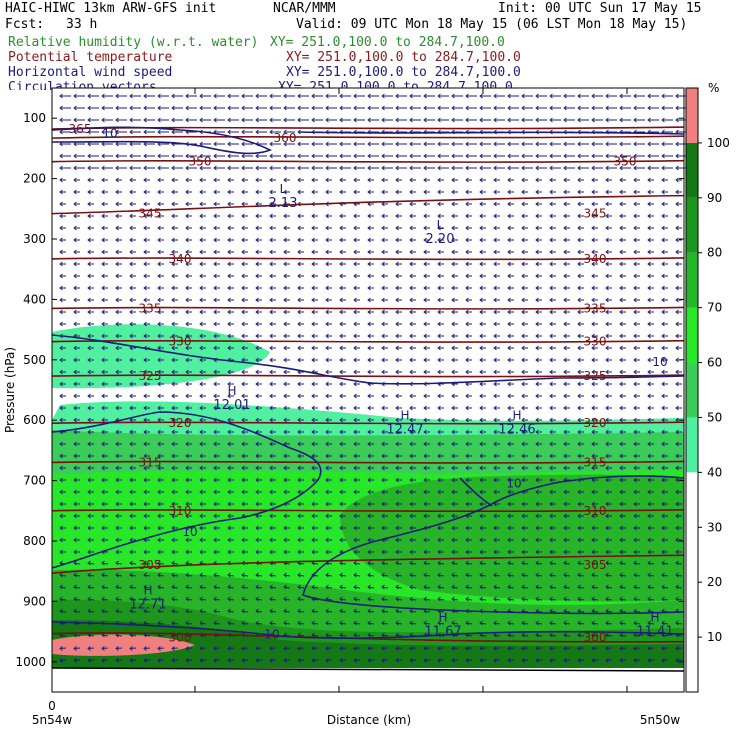  What do you see at coordinates (692, 445) in the screenshot?
I see `colorbar-segment` at bounding box center [692, 445].